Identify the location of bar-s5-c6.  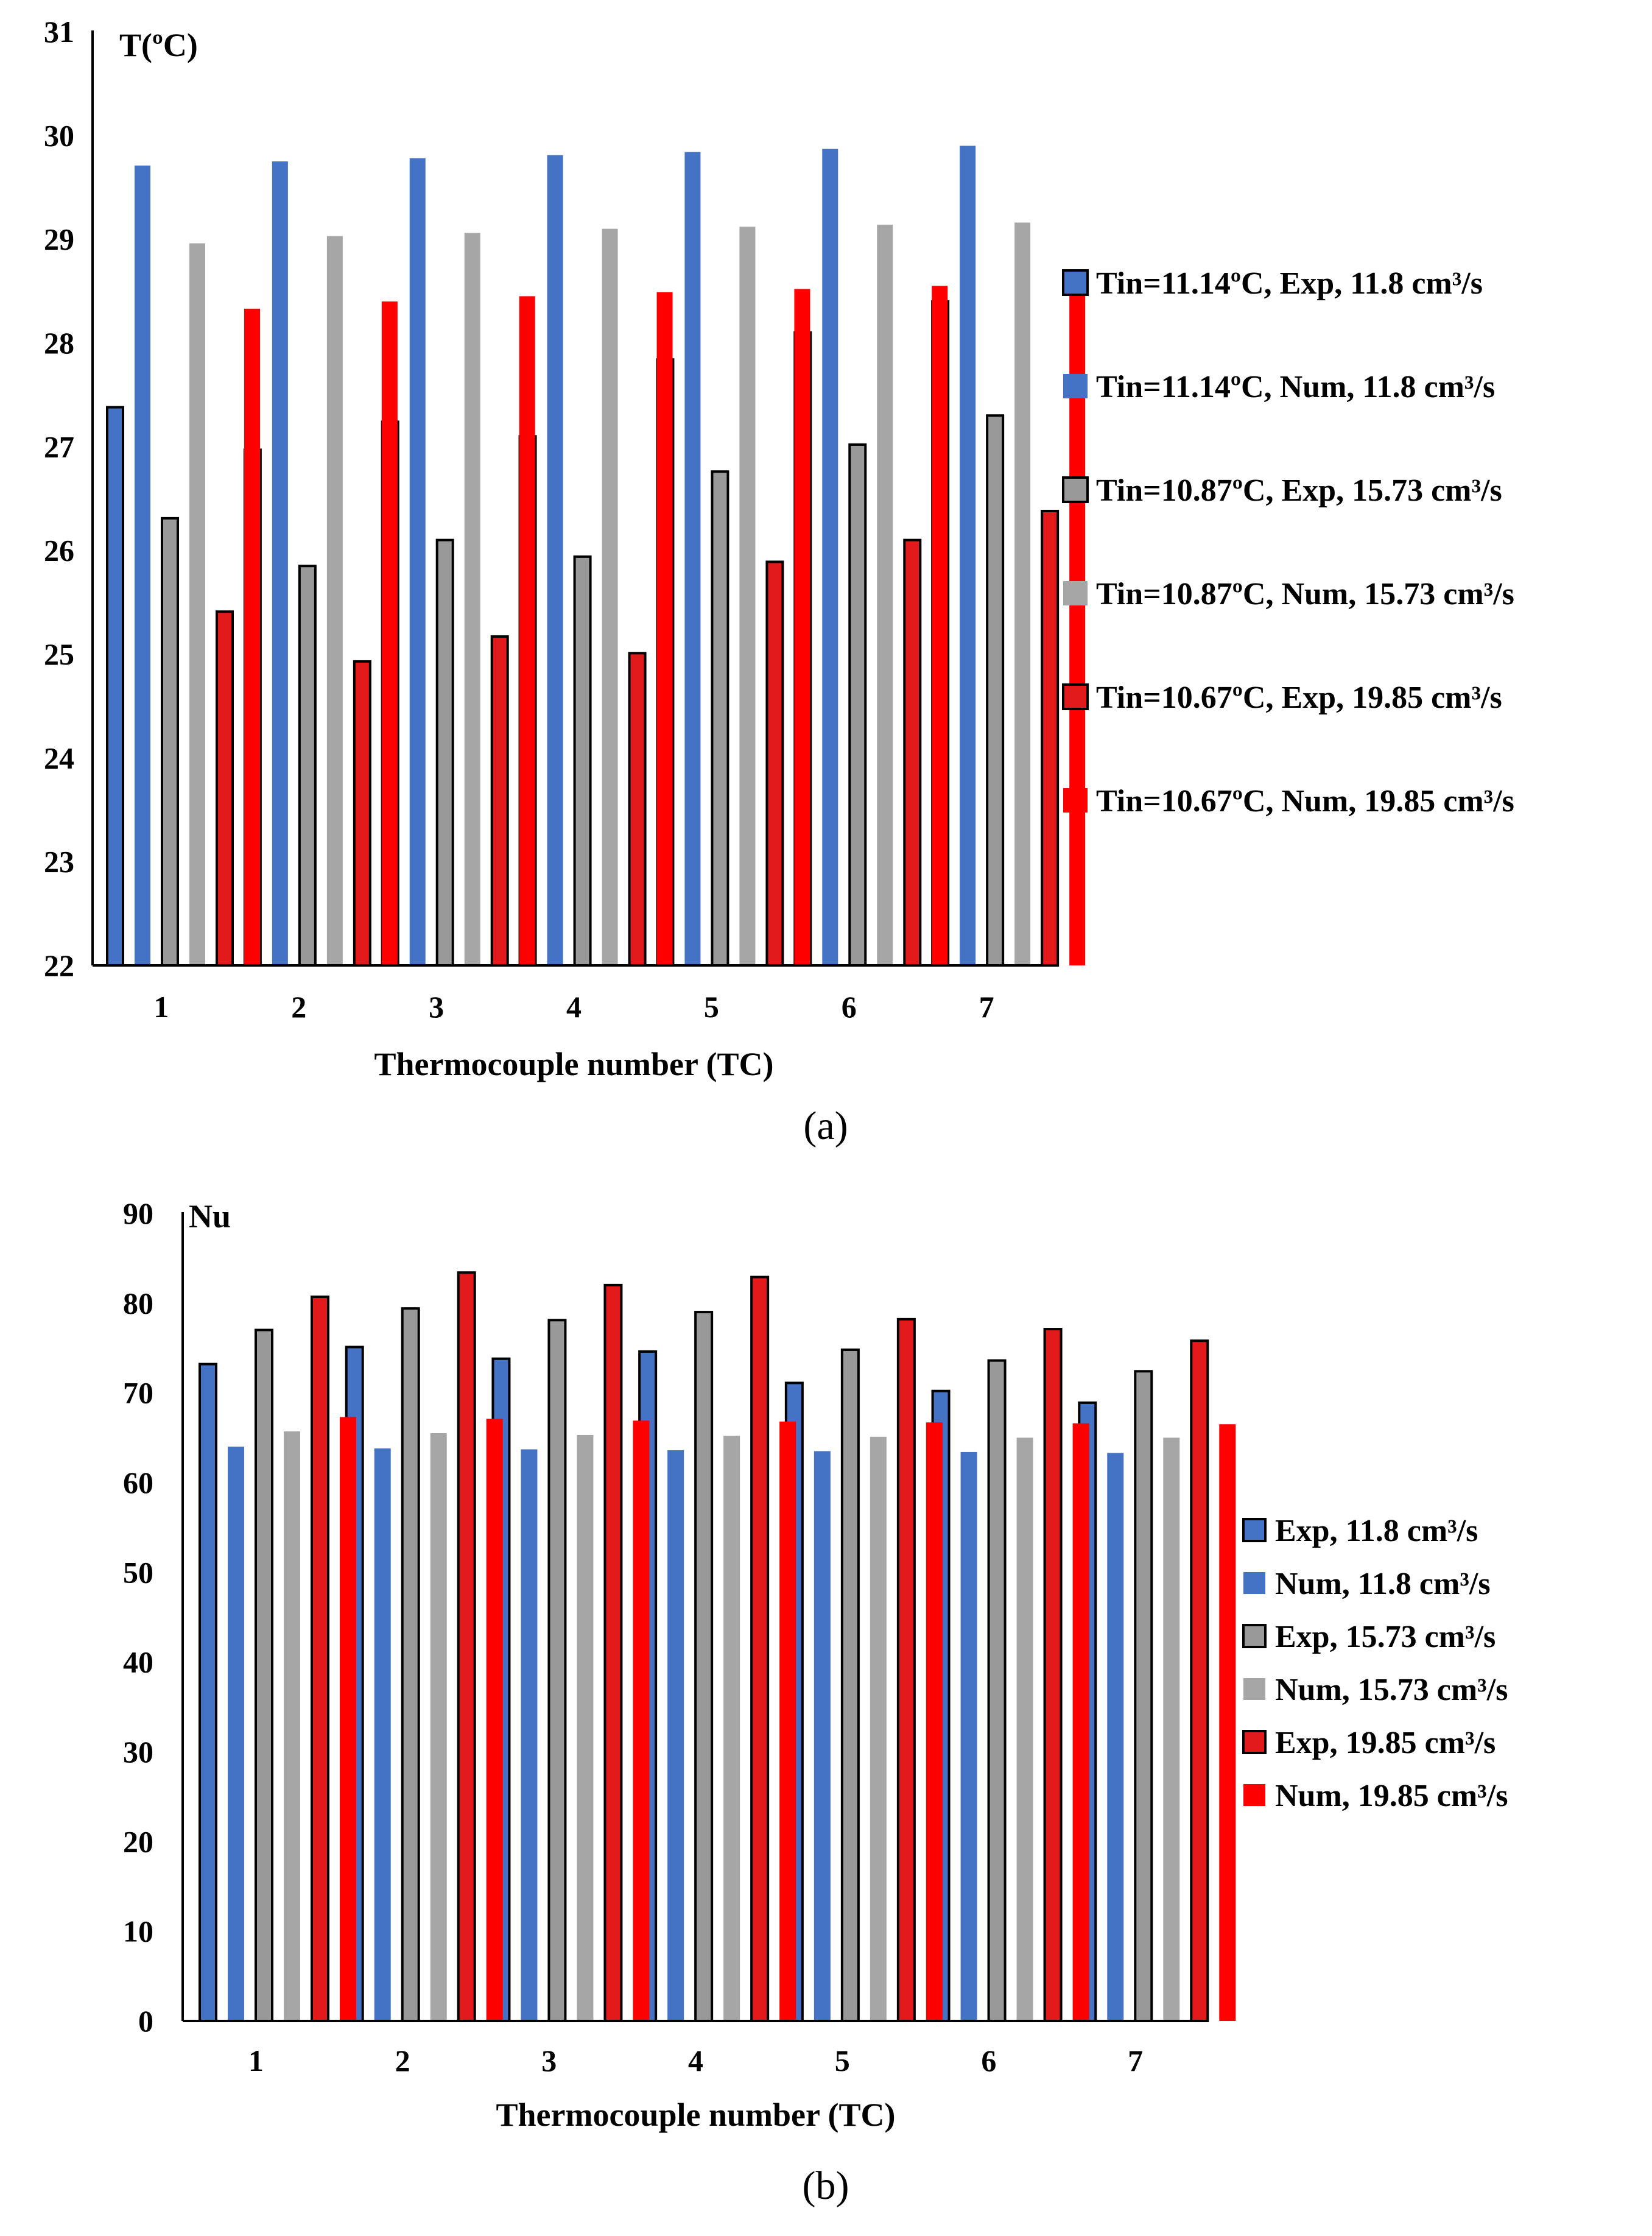
(912, 752).